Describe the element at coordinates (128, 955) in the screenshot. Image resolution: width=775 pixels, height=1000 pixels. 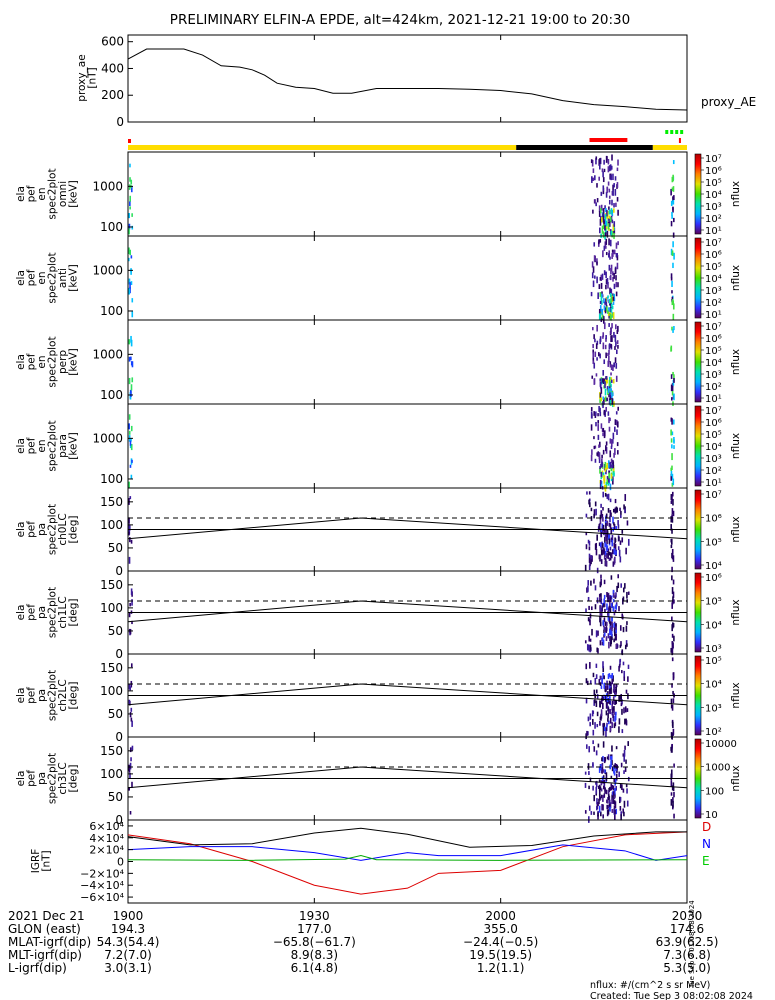
I see `ephemeris-value: 7.2(7.0)` at that location.